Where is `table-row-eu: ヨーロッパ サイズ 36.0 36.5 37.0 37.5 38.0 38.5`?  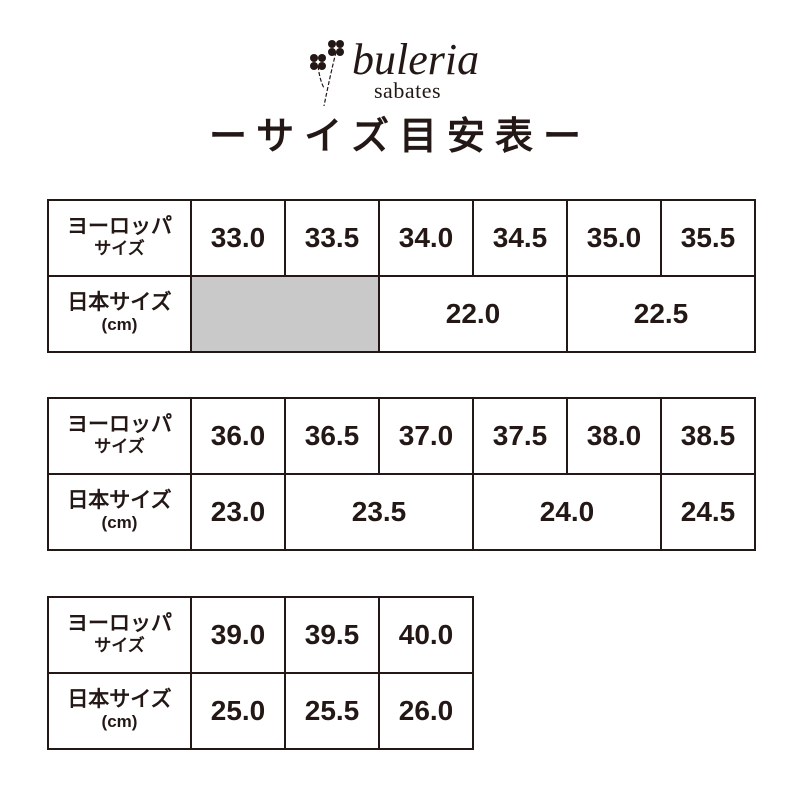 table-row-eu: ヨーロッパ サイズ 36.0 36.5 37.0 37.5 38.0 38.5 is located at coordinates (401, 436).